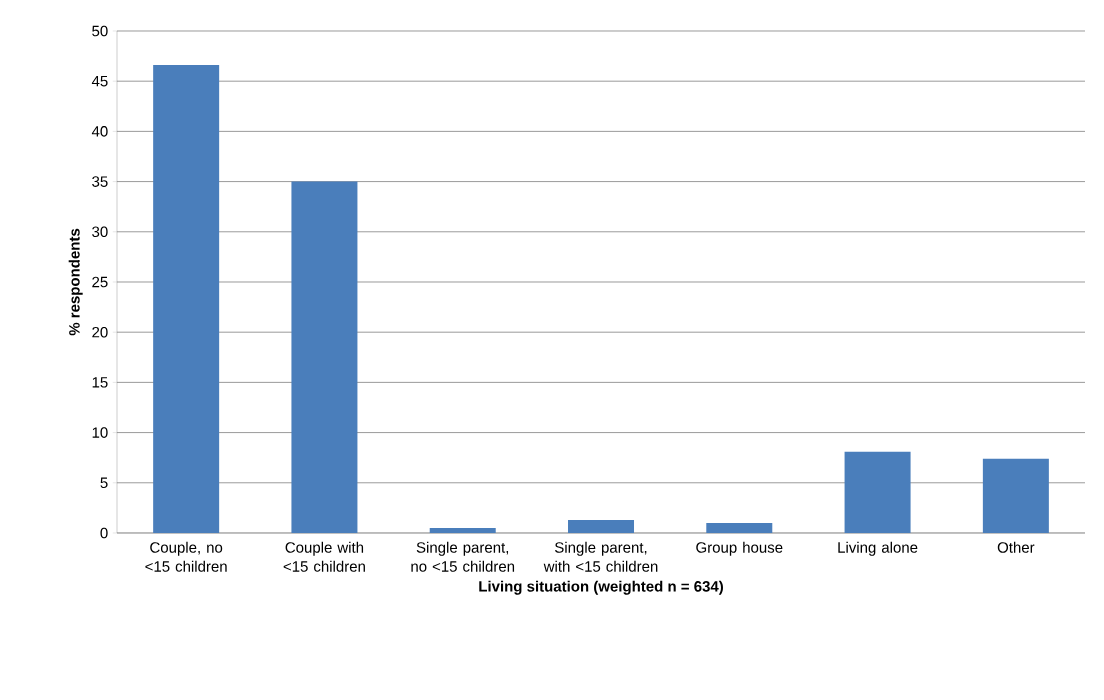 The height and width of the screenshot is (700, 1104). I want to click on x-tick-label: Single parent, with <15 children, so click(600, 556).